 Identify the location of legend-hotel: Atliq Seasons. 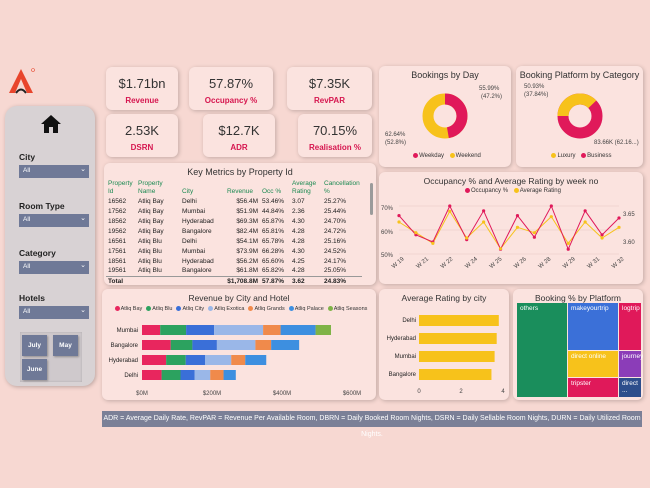
(350, 309).